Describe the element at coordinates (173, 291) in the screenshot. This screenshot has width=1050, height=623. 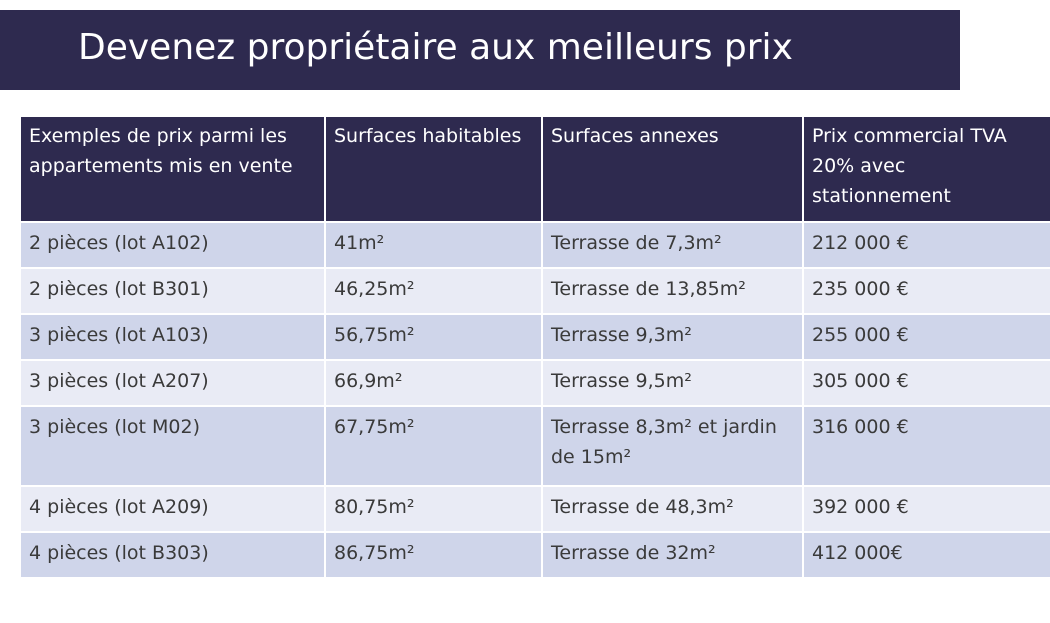
I see `cell-apartment: 2 pièces (lot B301)` at that location.